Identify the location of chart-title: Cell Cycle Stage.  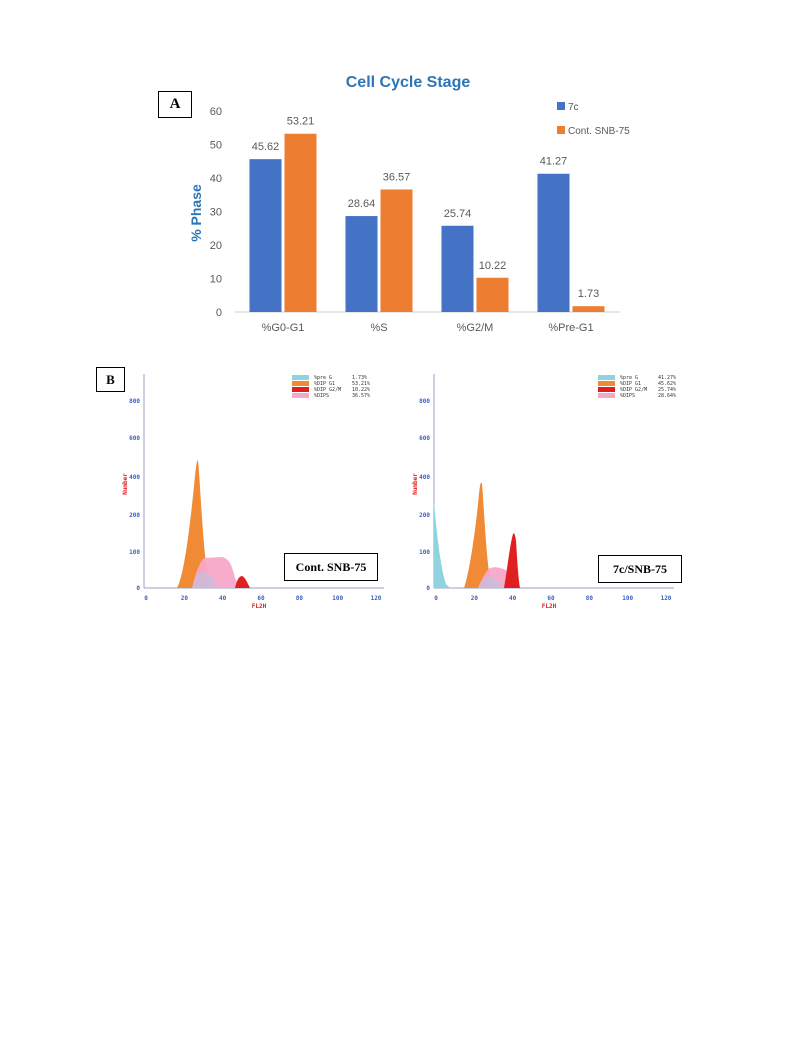
(408, 82).